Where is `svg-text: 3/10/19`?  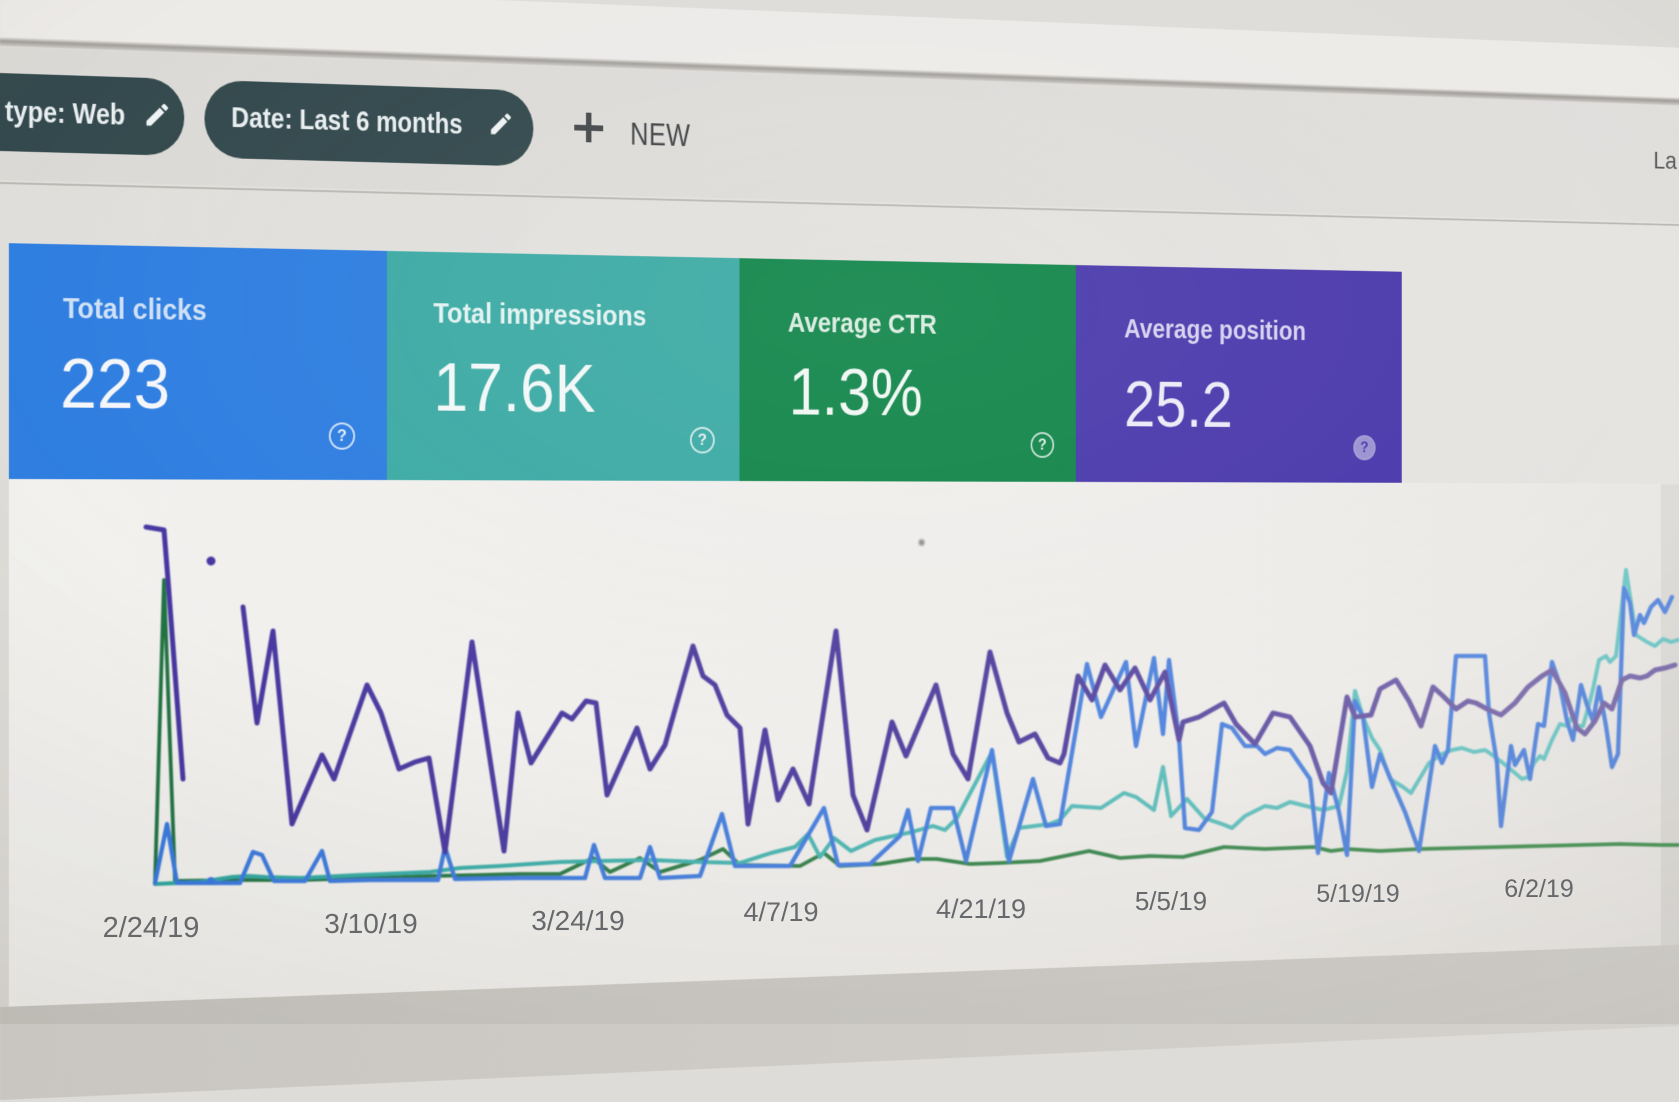 svg-text: 3/10/19 is located at coordinates (370, 923).